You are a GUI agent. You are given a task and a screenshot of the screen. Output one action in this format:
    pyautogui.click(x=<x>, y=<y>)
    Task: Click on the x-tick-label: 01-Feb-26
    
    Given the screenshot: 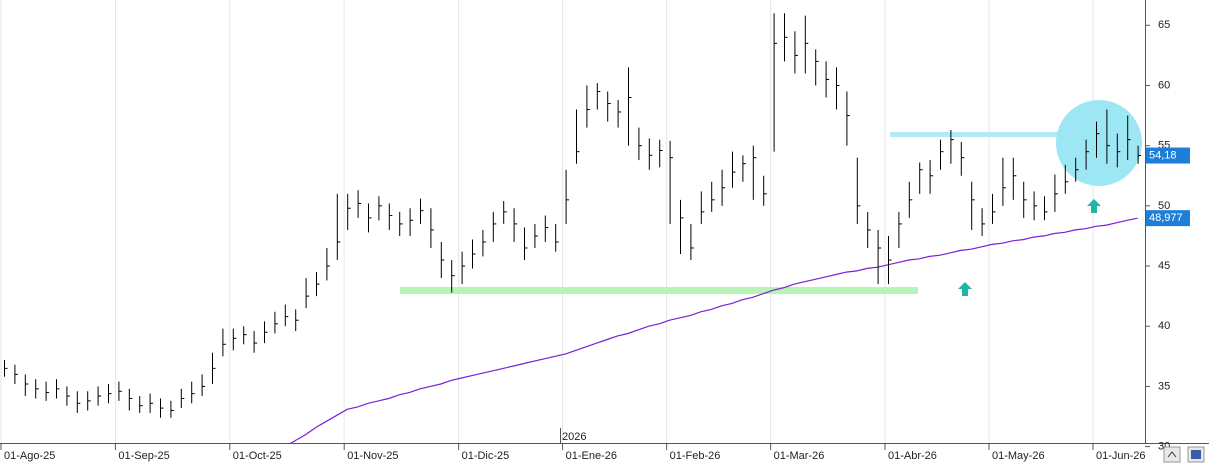 What is the action you would take?
    pyautogui.click(x=695, y=456)
    